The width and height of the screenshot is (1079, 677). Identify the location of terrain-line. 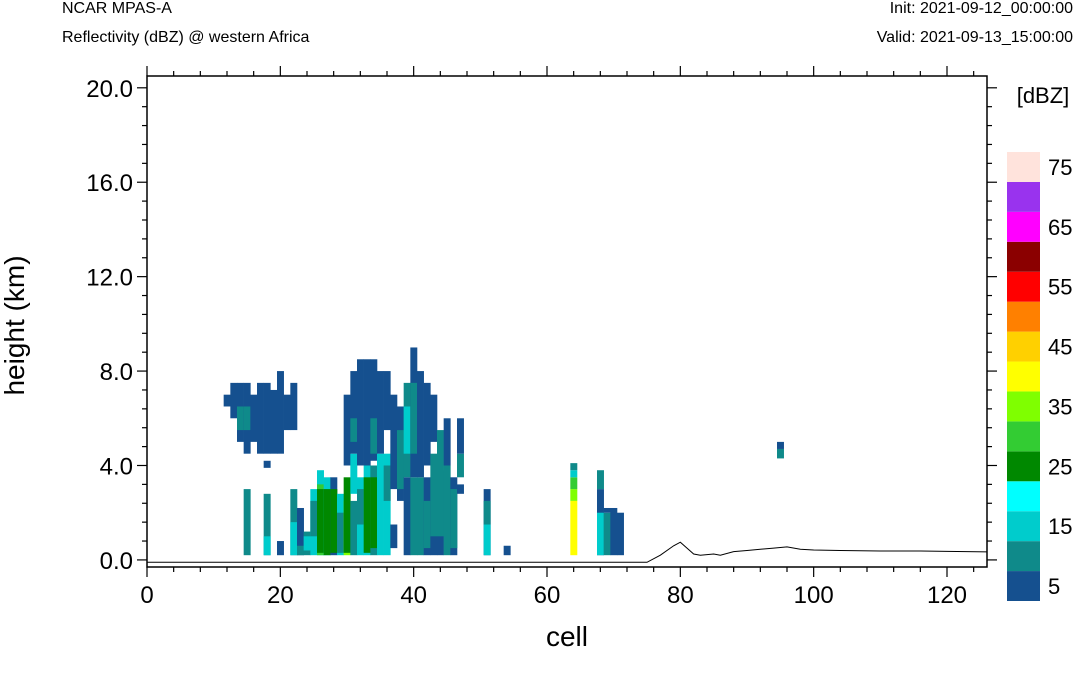
(567, 552).